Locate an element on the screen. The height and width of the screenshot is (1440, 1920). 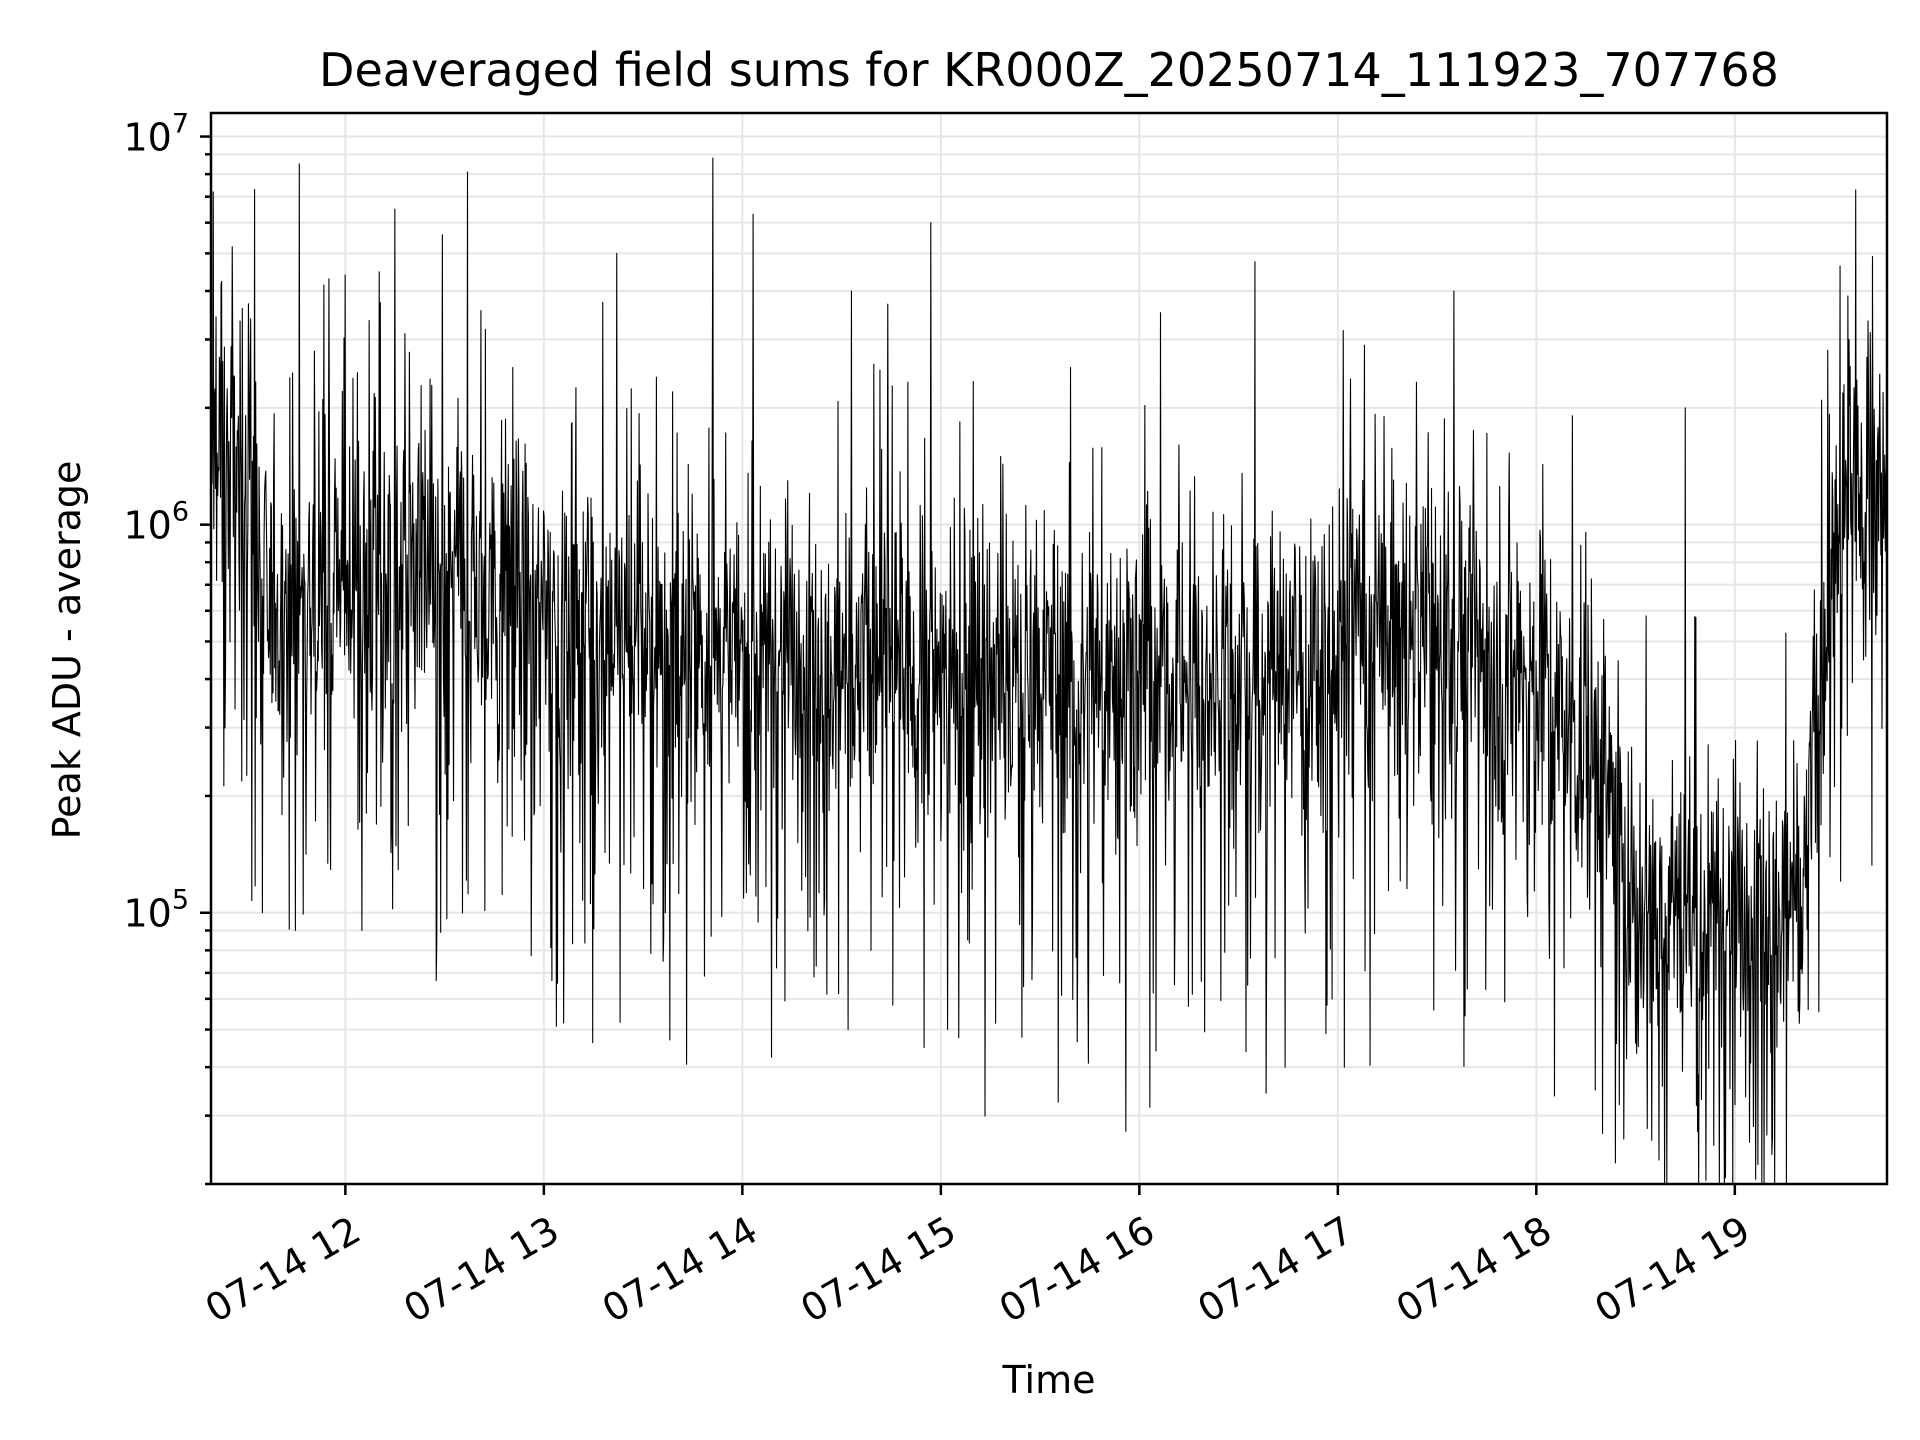
y-axis-ticks: 10⁵ 10⁶ 10⁷ is located at coordinates (167, 647).